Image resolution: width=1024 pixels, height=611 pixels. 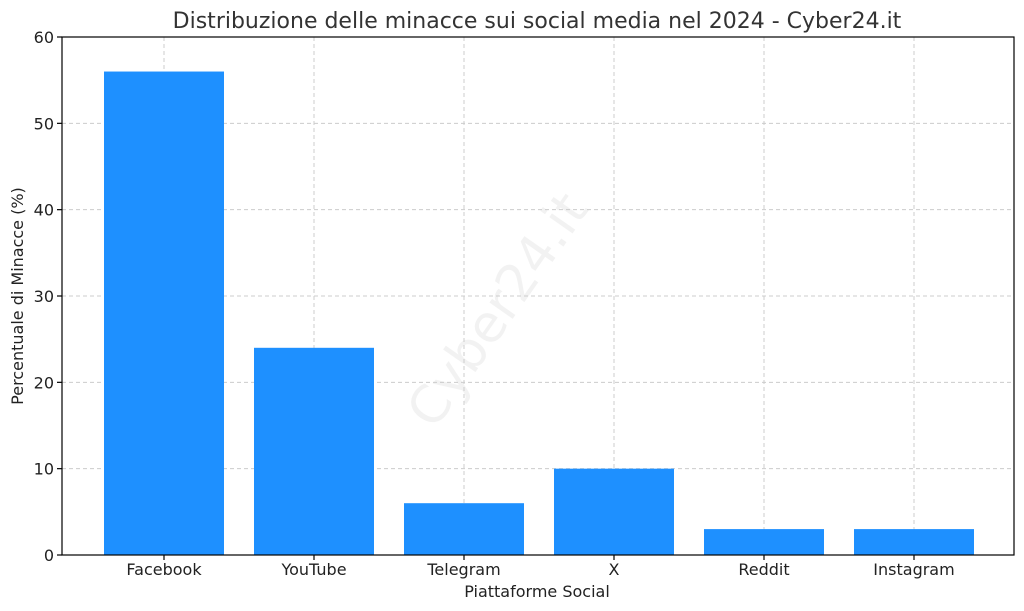 What do you see at coordinates (44, 123) in the screenshot?
I see `y-tick-label: 50` at bounding box center [44, 123].